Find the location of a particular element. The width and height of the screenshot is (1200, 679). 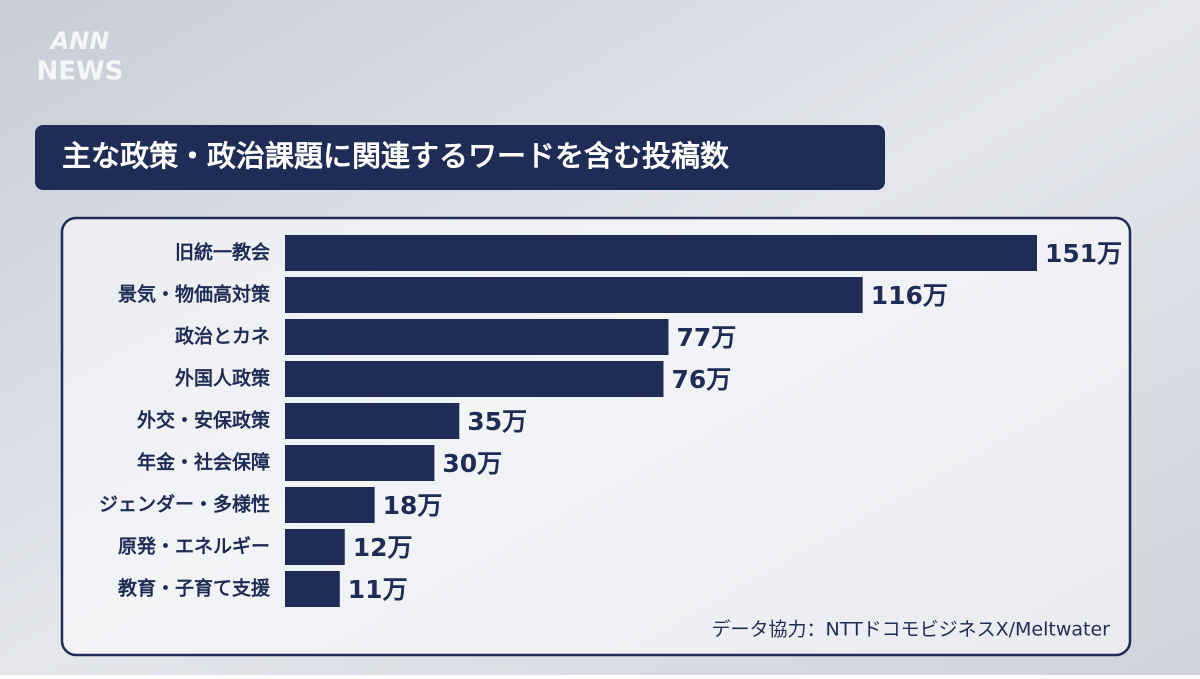

title-banner is located at coordinates (460, 157).